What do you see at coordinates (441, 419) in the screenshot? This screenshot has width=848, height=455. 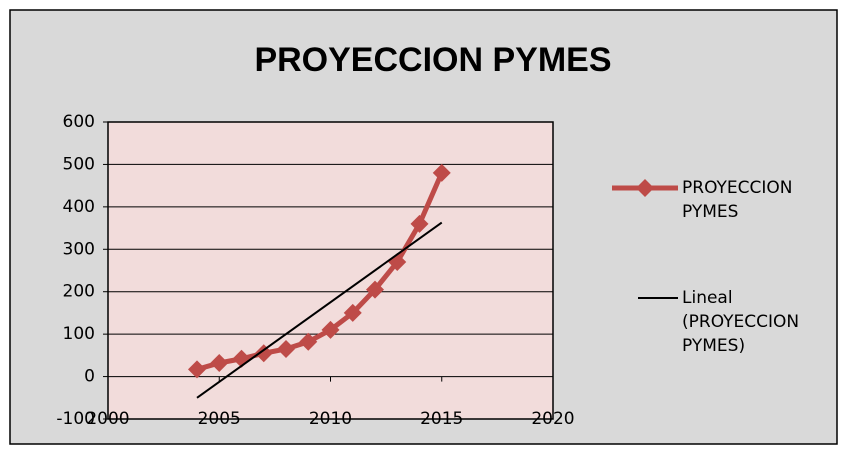 I see `x-tick-label: 2015` at bounding box center [441, 419].